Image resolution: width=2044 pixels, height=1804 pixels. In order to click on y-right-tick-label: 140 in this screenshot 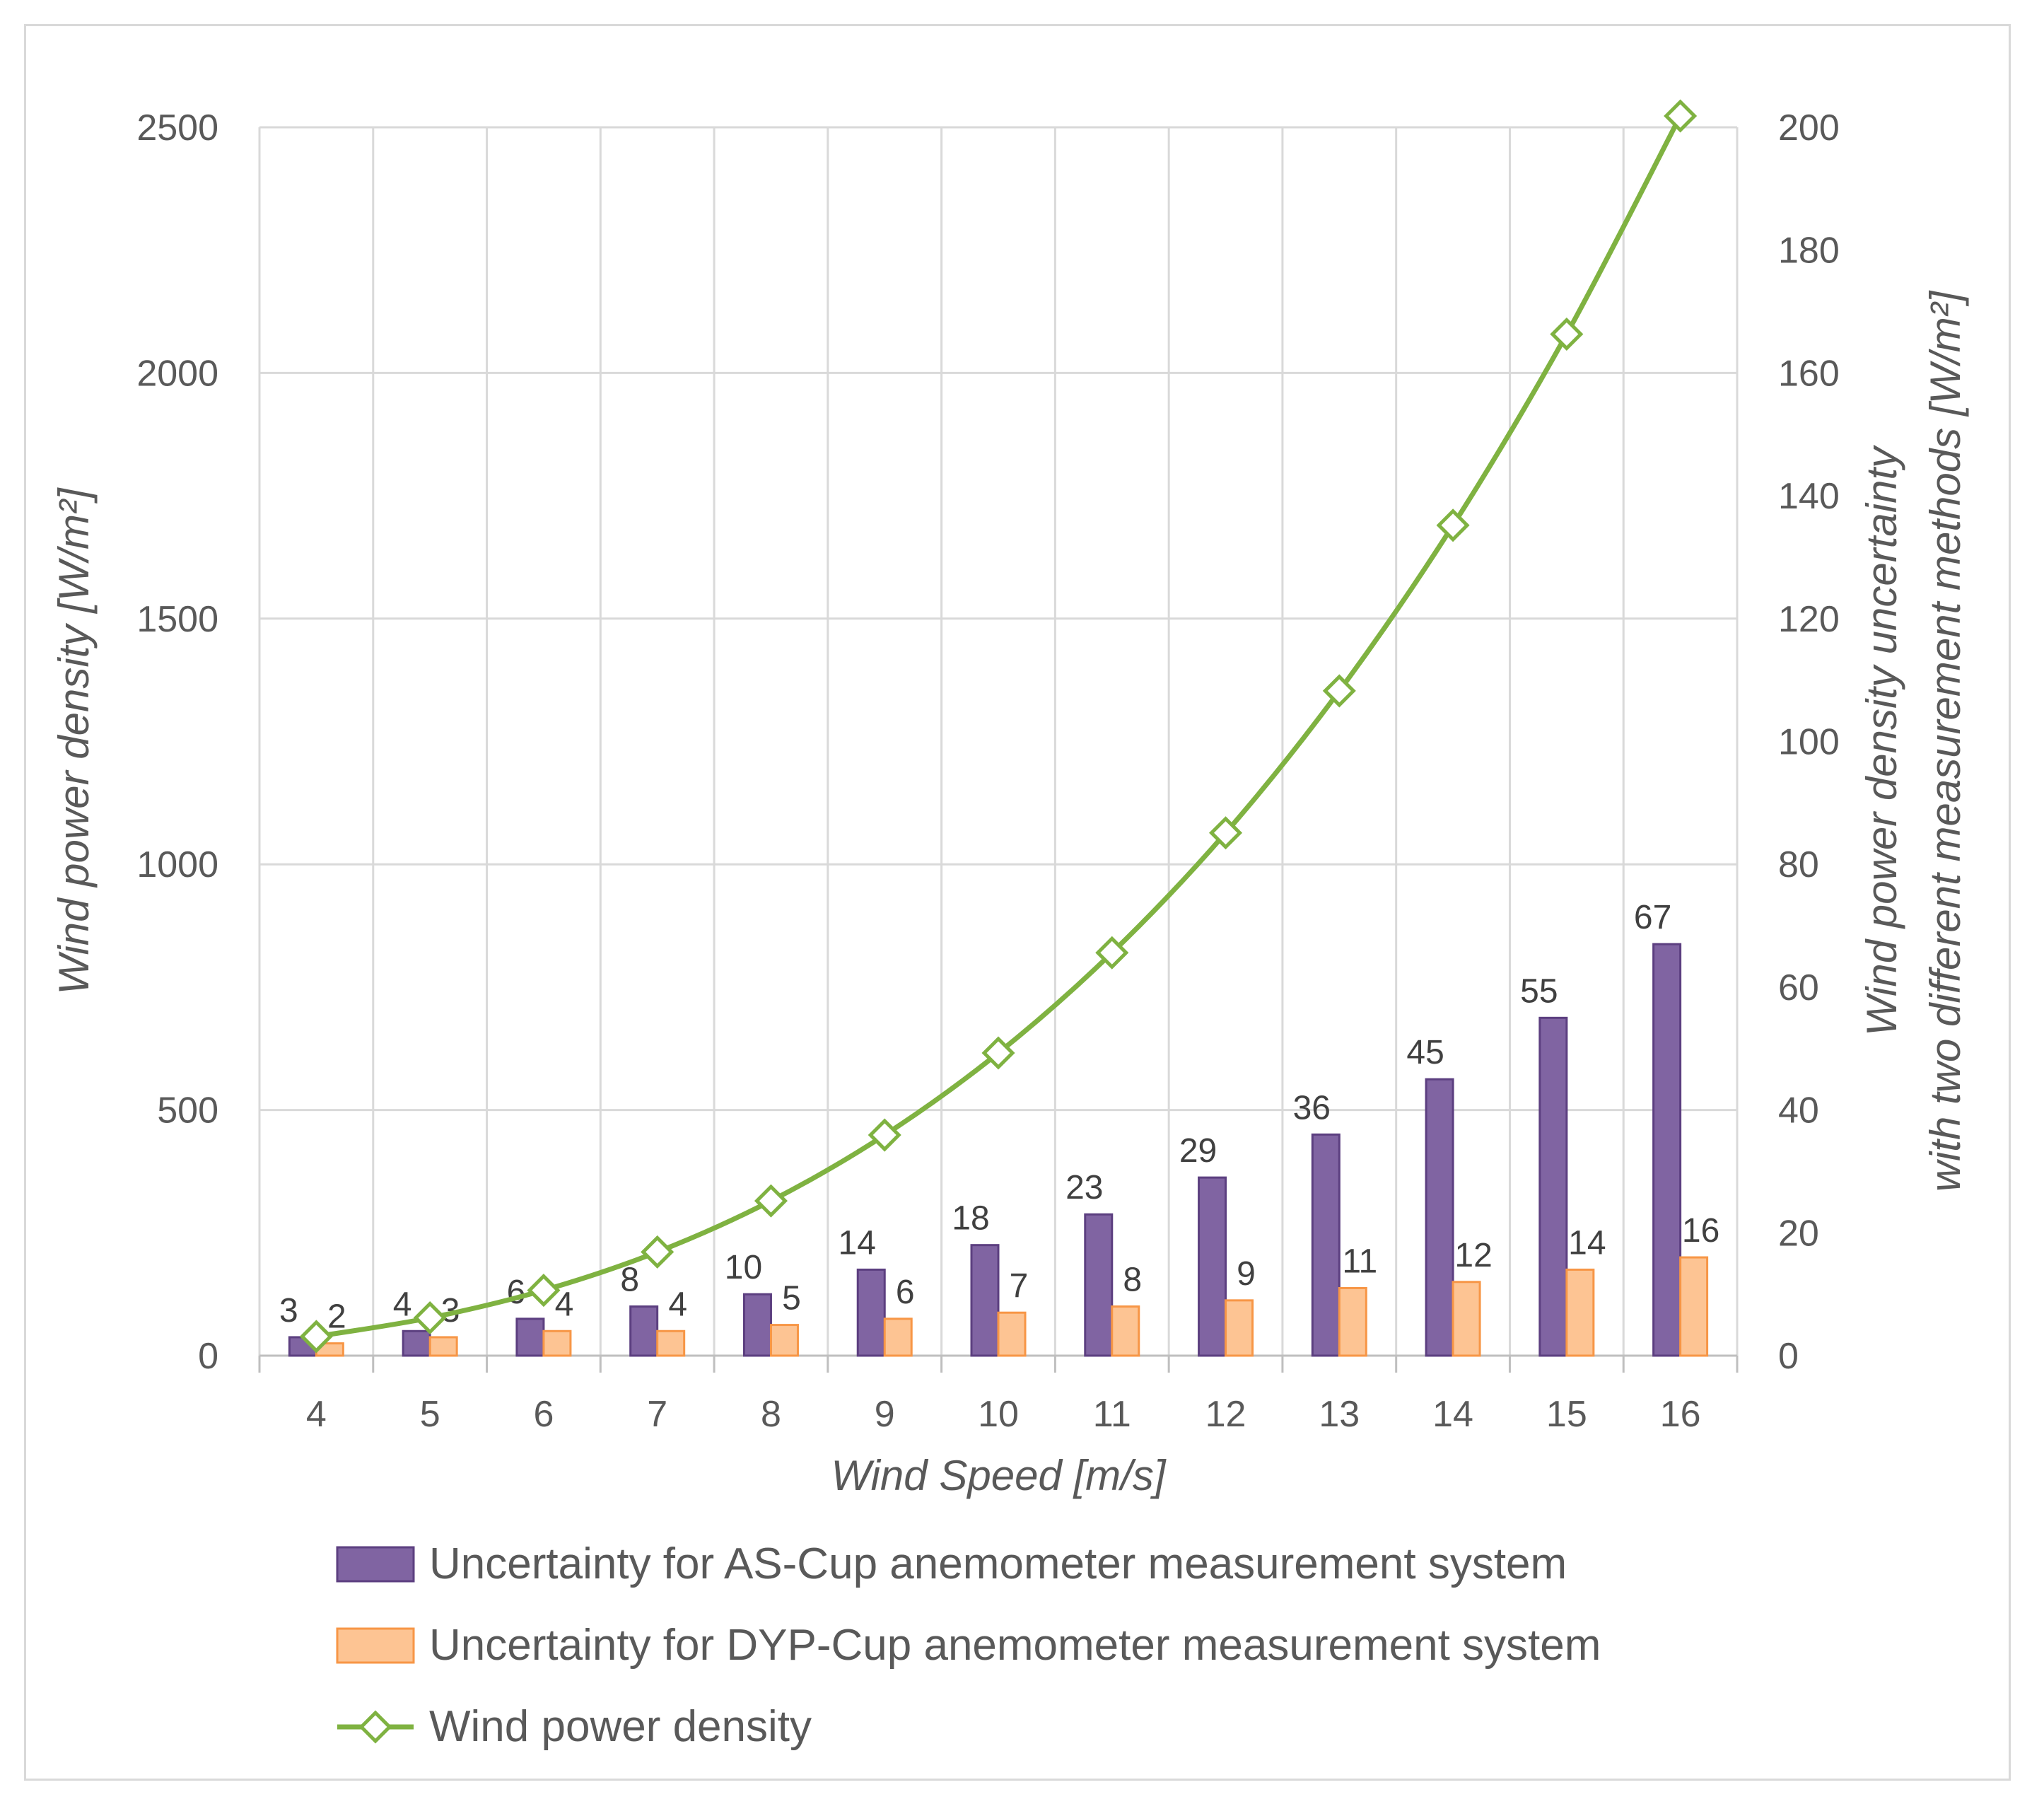, I will do `click(1809, 496)`.